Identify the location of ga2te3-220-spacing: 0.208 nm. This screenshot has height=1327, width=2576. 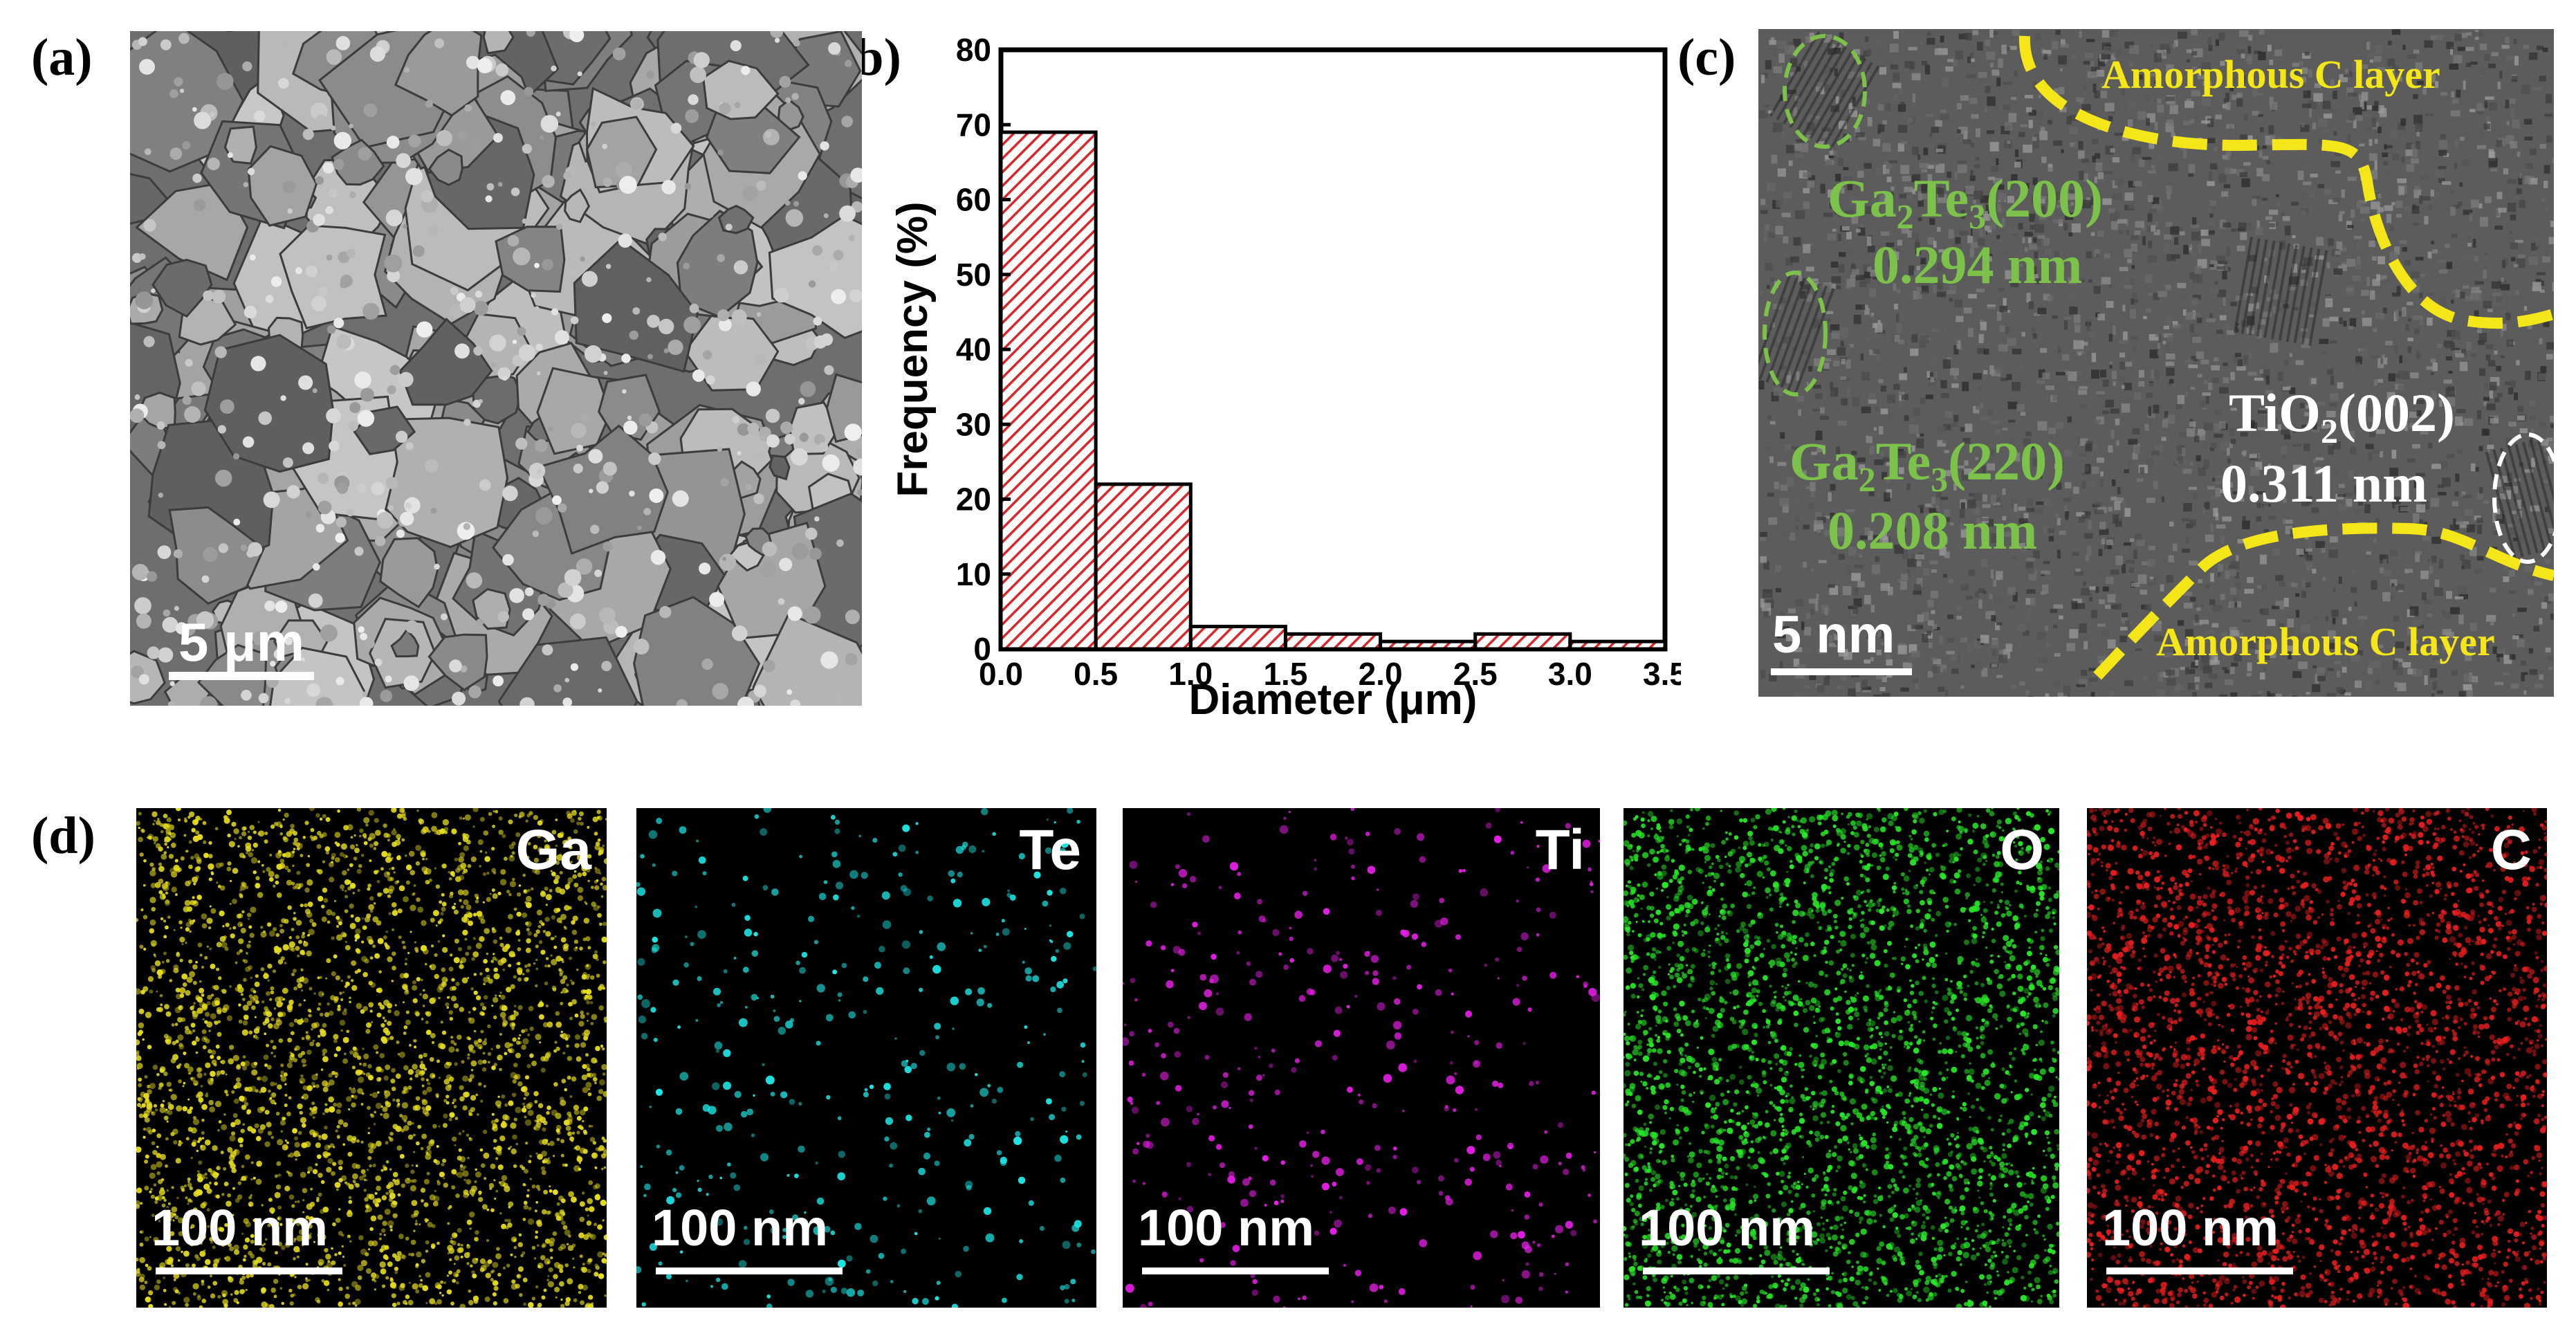
(1933, 530).